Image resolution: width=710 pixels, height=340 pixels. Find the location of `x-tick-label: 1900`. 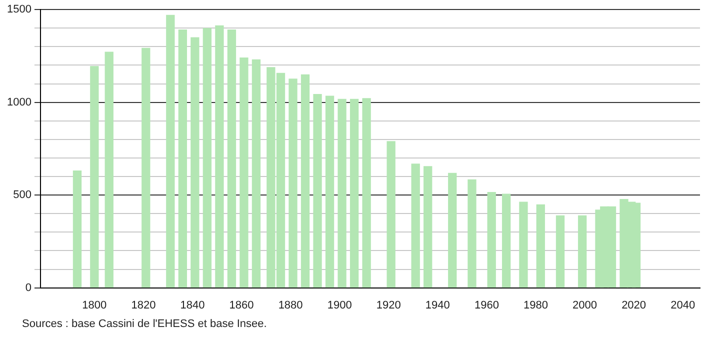

x-tick-label: 1900 is located at coordinates (339, 305).